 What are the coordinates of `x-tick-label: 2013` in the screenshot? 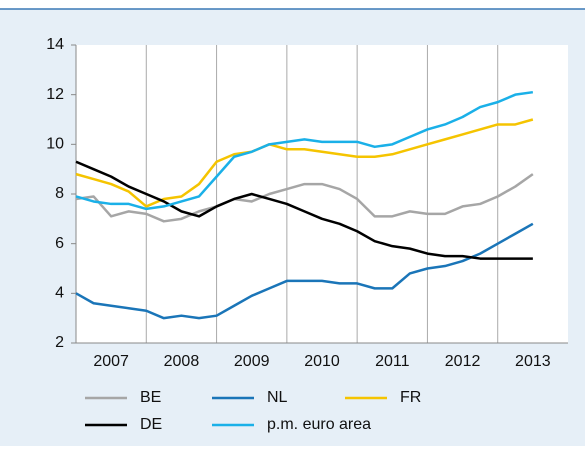 It's located at (533, 361).